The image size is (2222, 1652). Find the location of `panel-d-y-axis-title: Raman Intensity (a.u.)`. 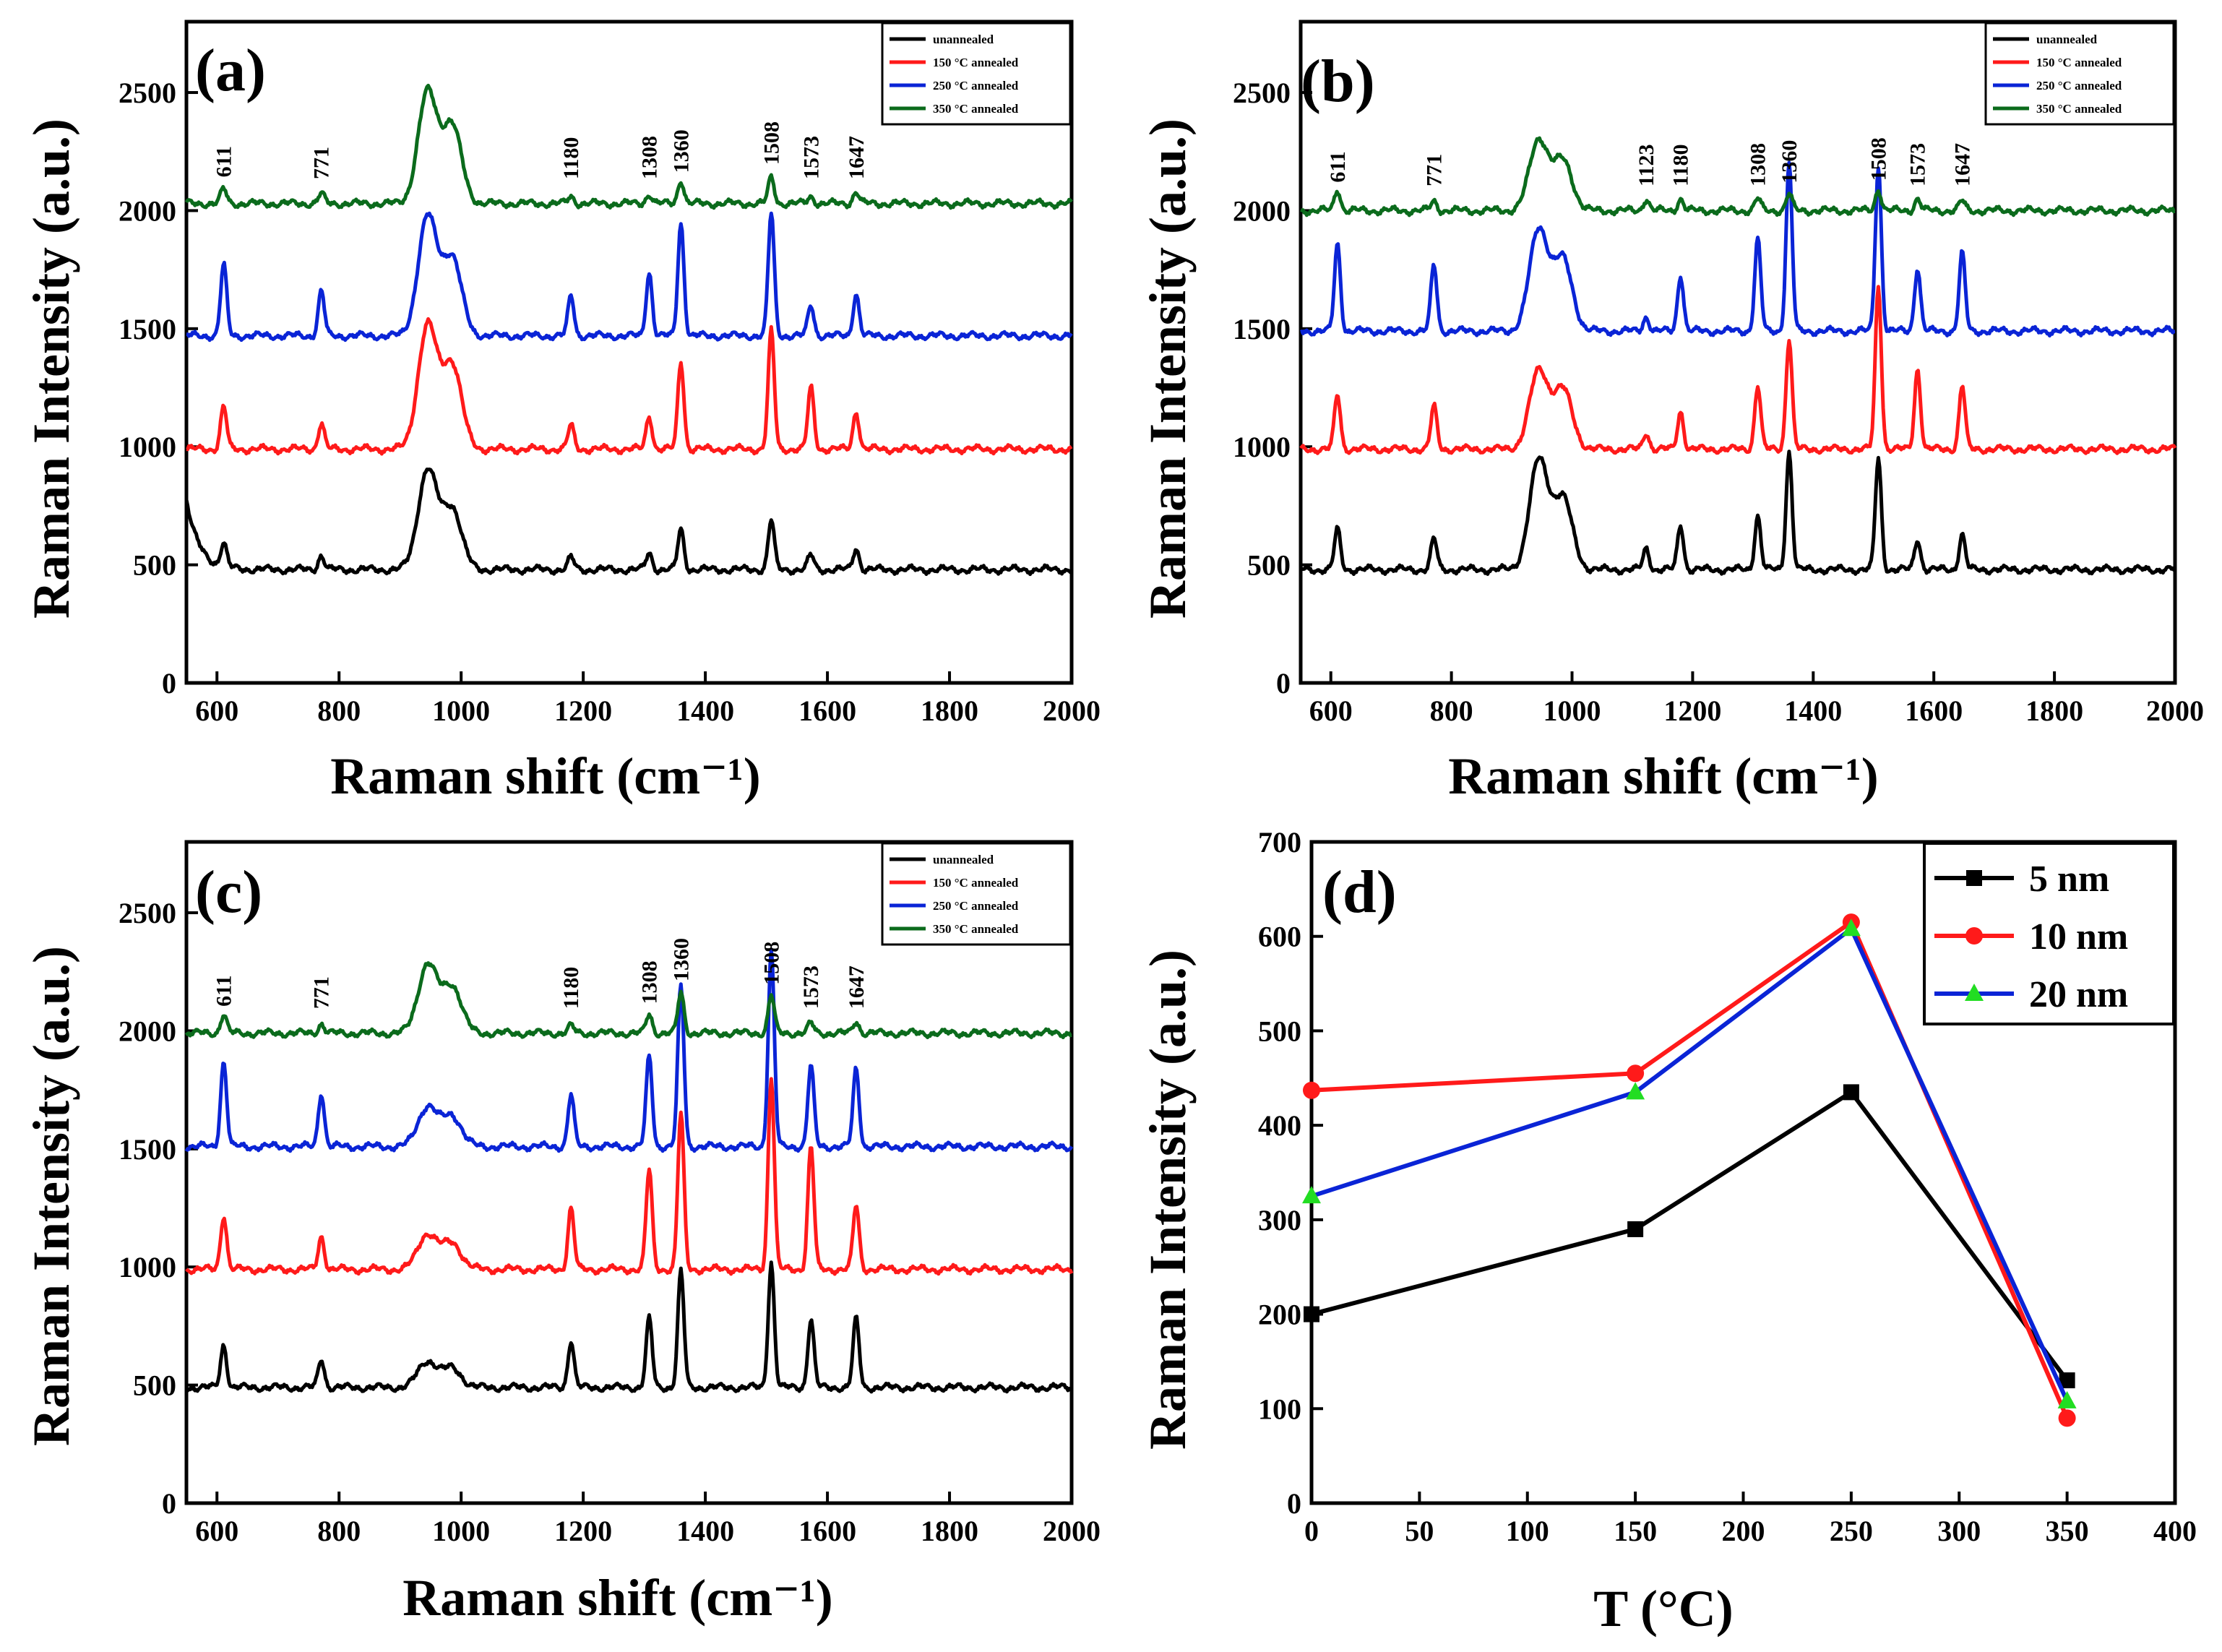

panel-d-y-axis-title: Raman Intensity (a.u.) is located at coordinates (1168, 1200).